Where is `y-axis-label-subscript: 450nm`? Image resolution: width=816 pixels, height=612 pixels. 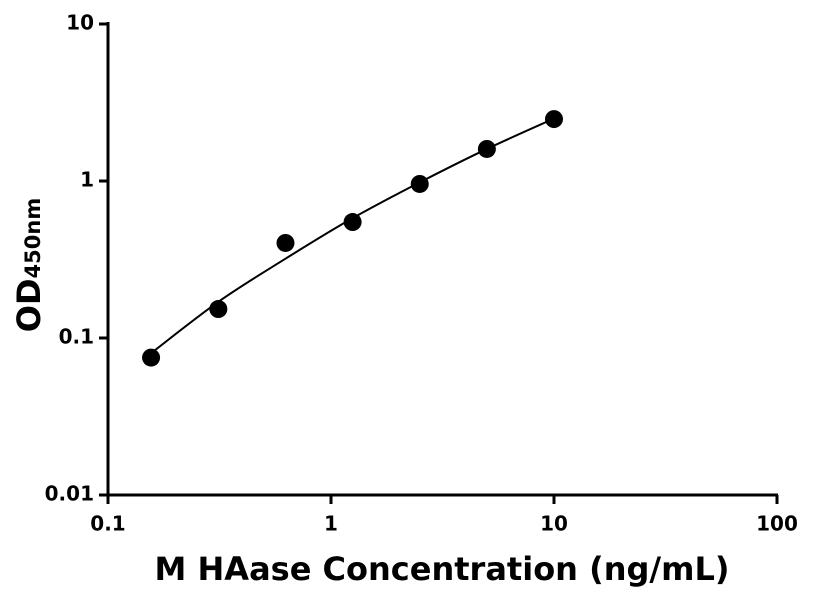 y-axis-label-subscript: 450nm is located at coordinates (33, 238).